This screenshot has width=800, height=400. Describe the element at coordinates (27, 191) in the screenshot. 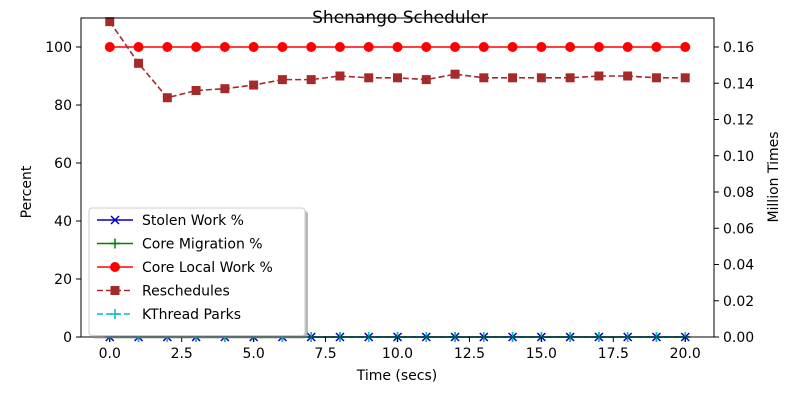

I see `y-axis-title: Percent` at that location.